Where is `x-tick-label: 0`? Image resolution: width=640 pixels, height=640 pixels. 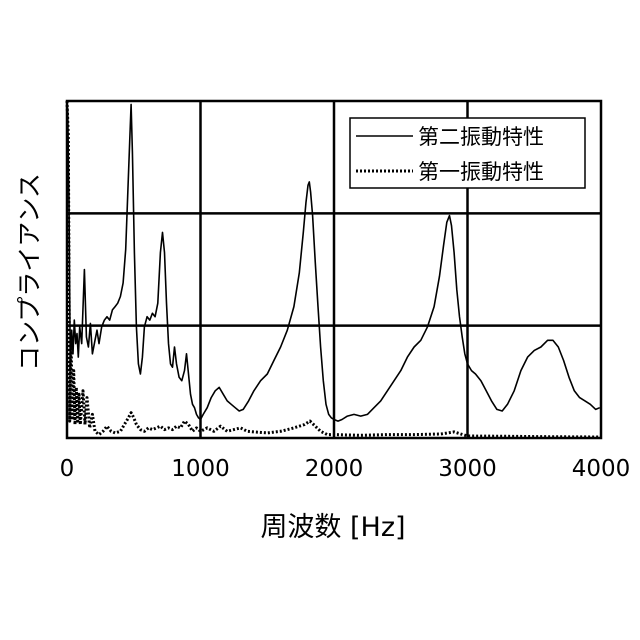
x-tick-label: 0 is located at coordinates (67, 469).